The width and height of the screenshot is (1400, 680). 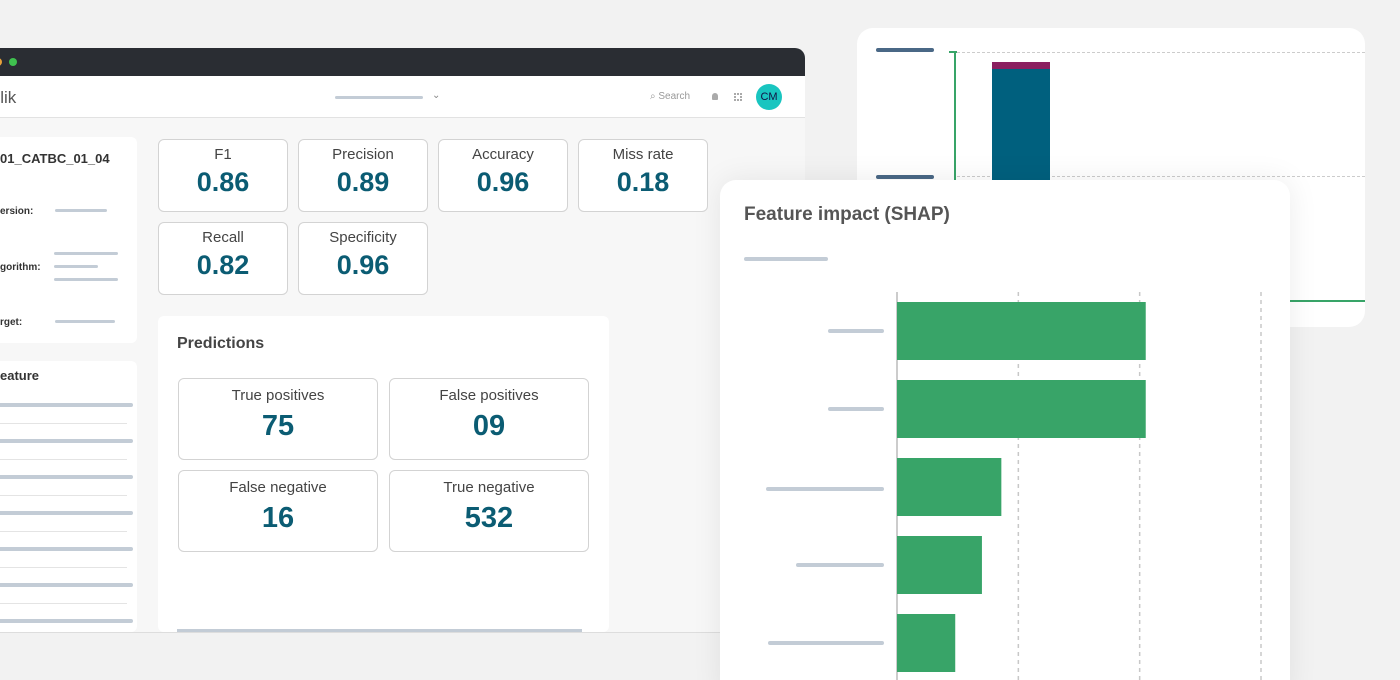 I want to click on search: ⌕ Search, so click(x=670, y=96).